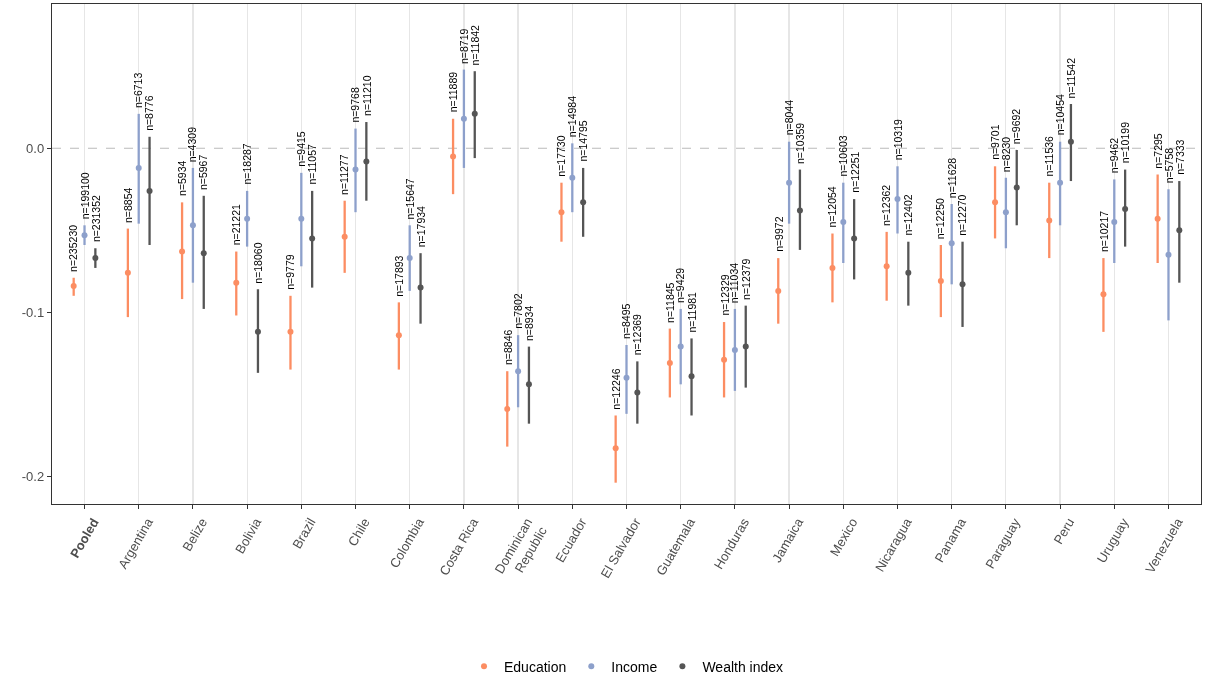  What do you see at coordinates (236, 224) in the screenshot?
I see `annotation: n=21221` at bounding box center [236, 224].